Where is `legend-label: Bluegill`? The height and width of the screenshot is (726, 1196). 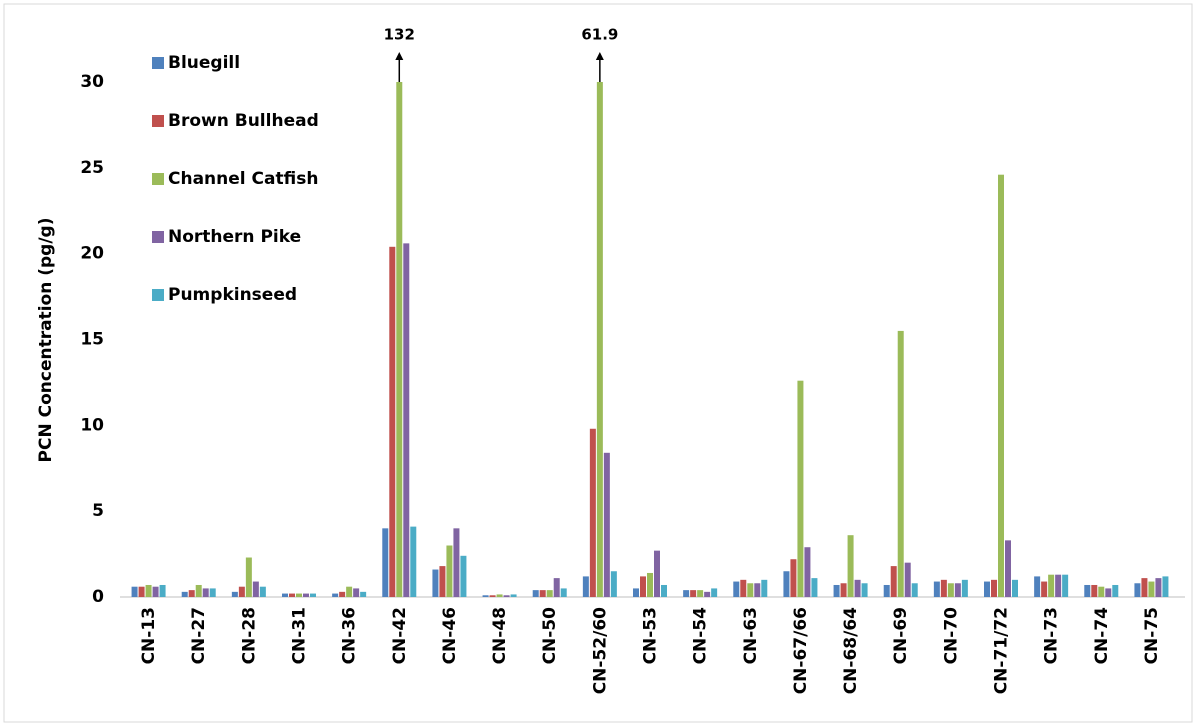
legend-label: Bluegill is located at coordinates (204, 63).